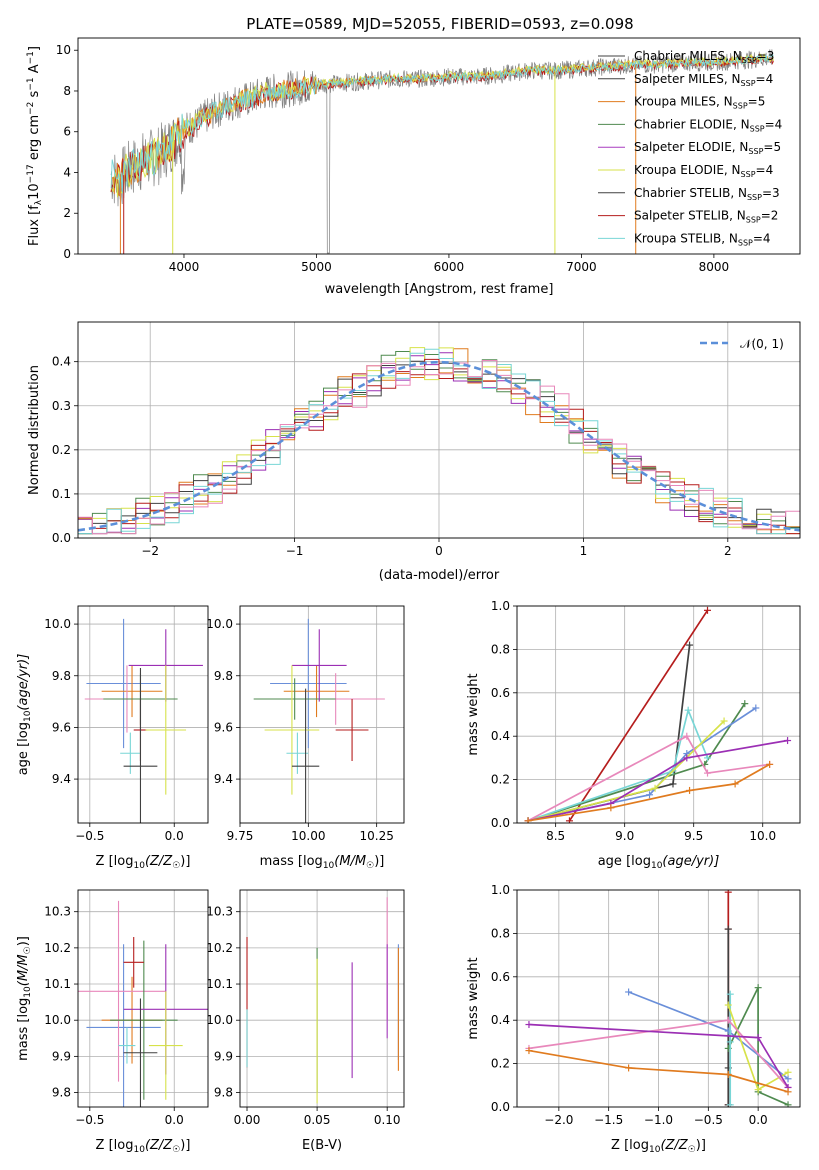 Image resolution: width=819 pixels, height=1170 pixels. I want to click on age-vs-z-xlabel-part: ☉, so click(176, 866).